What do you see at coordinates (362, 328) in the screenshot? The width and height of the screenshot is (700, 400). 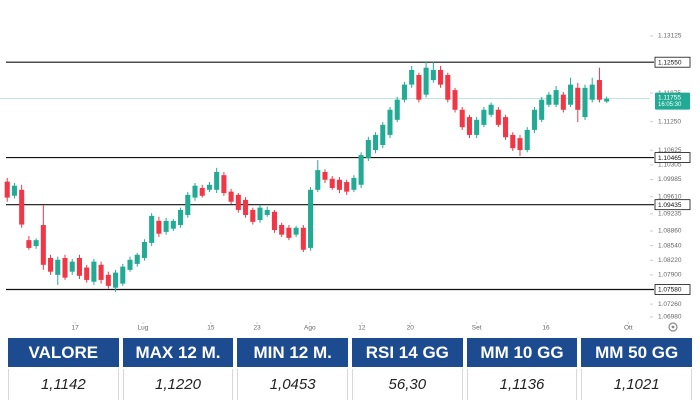 I see `x-tick-label: 12` at bounding box center [362, 328].